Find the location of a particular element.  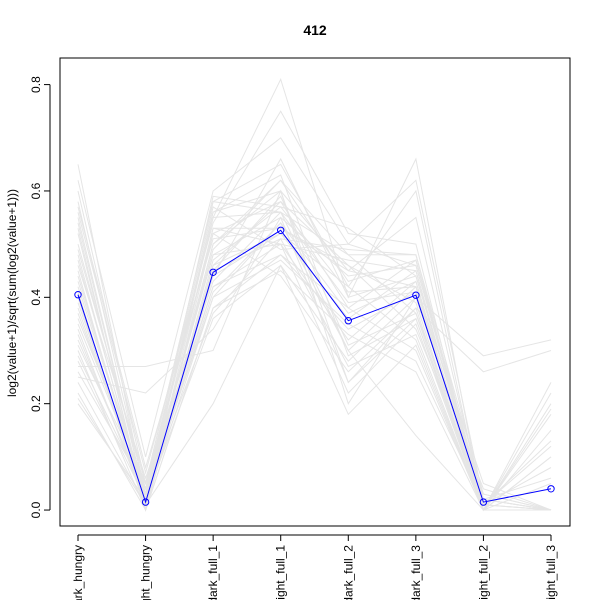

y-tick-label: 0.0 is located at coordinates (36, 509).